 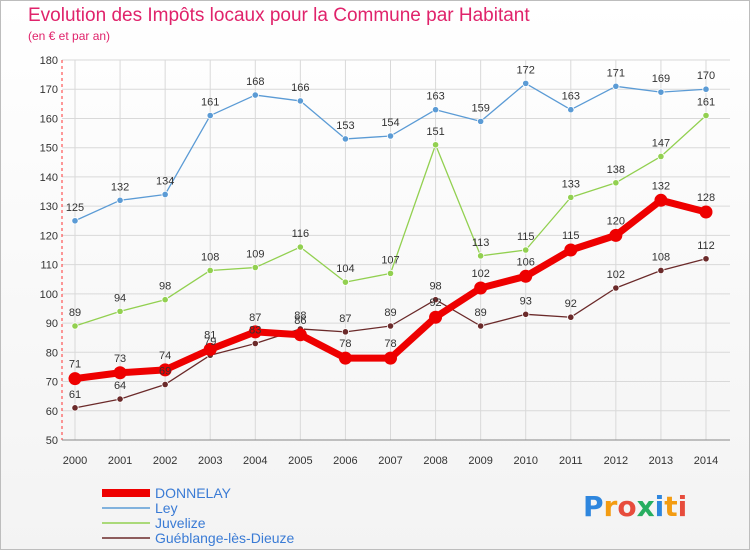 What do you see at coordinates (593, 506) in the screenshot?
I see `logo-letter: P` at bounding box center [593, 506].